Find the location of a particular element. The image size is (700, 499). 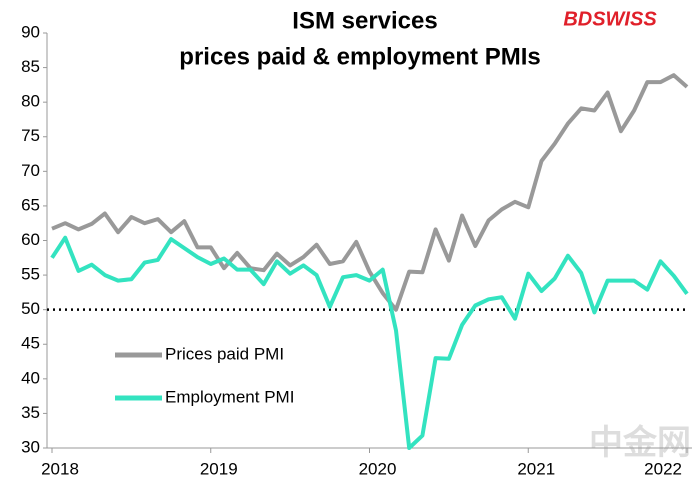

x-tick-label: 2022 is located at coordinates (663, 468).